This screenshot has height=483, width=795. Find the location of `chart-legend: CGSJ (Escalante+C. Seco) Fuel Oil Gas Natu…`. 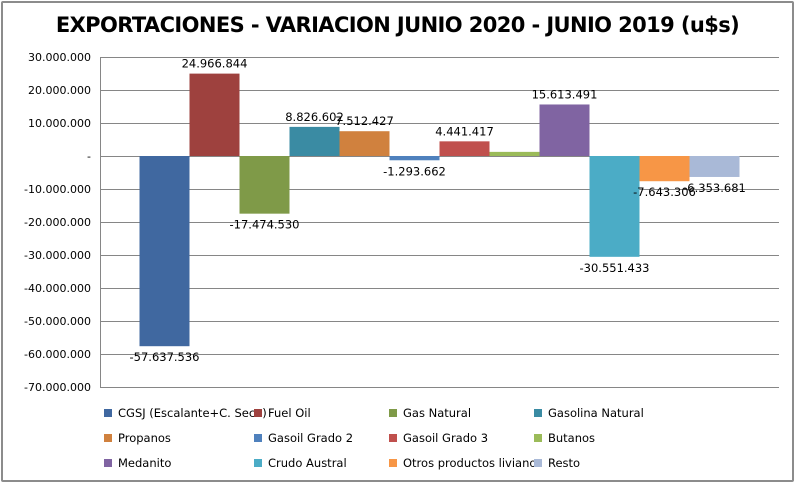

chart-legend: CGSJ (Escalante+C. Seco) Fuel Oil Gas Natu… is located at coordinates (384, 438).